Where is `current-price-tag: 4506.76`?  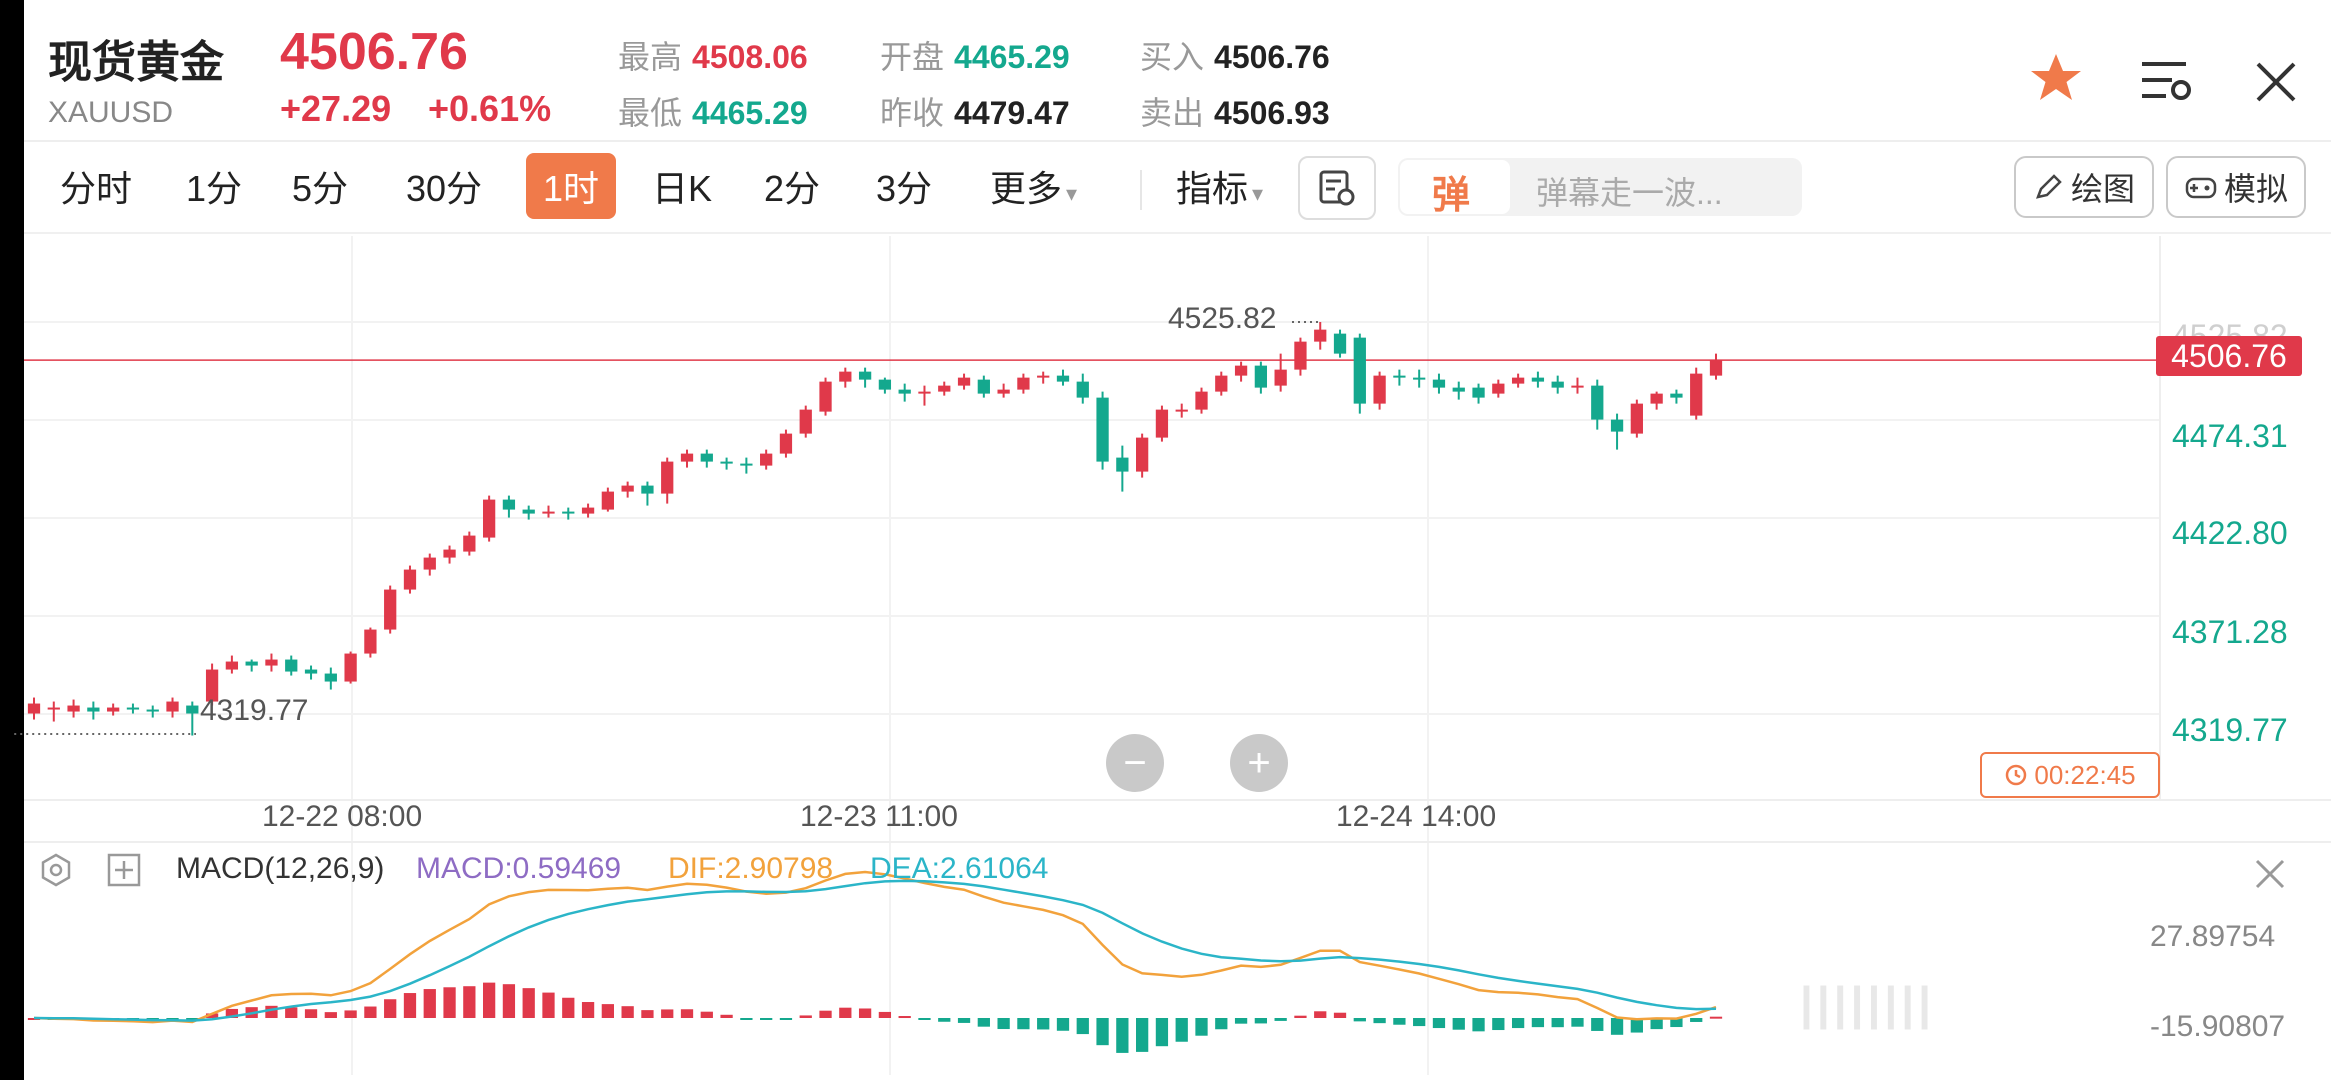 current-price-tag: 4506.76 is located at coordinates (2229, 356).